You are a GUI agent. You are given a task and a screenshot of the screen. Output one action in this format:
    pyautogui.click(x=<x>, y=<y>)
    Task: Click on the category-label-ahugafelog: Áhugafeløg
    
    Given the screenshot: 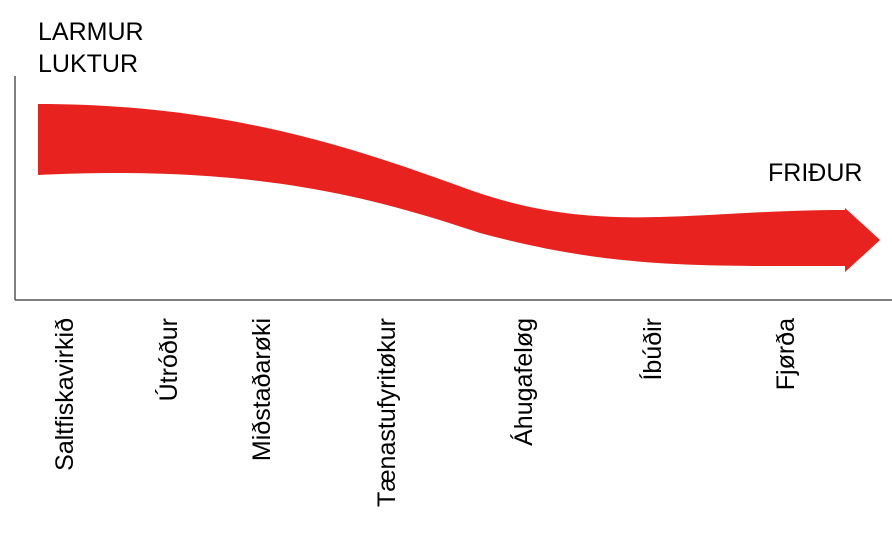 What is the action you would take?
    pyautogui.click(x=523, y=382)
    